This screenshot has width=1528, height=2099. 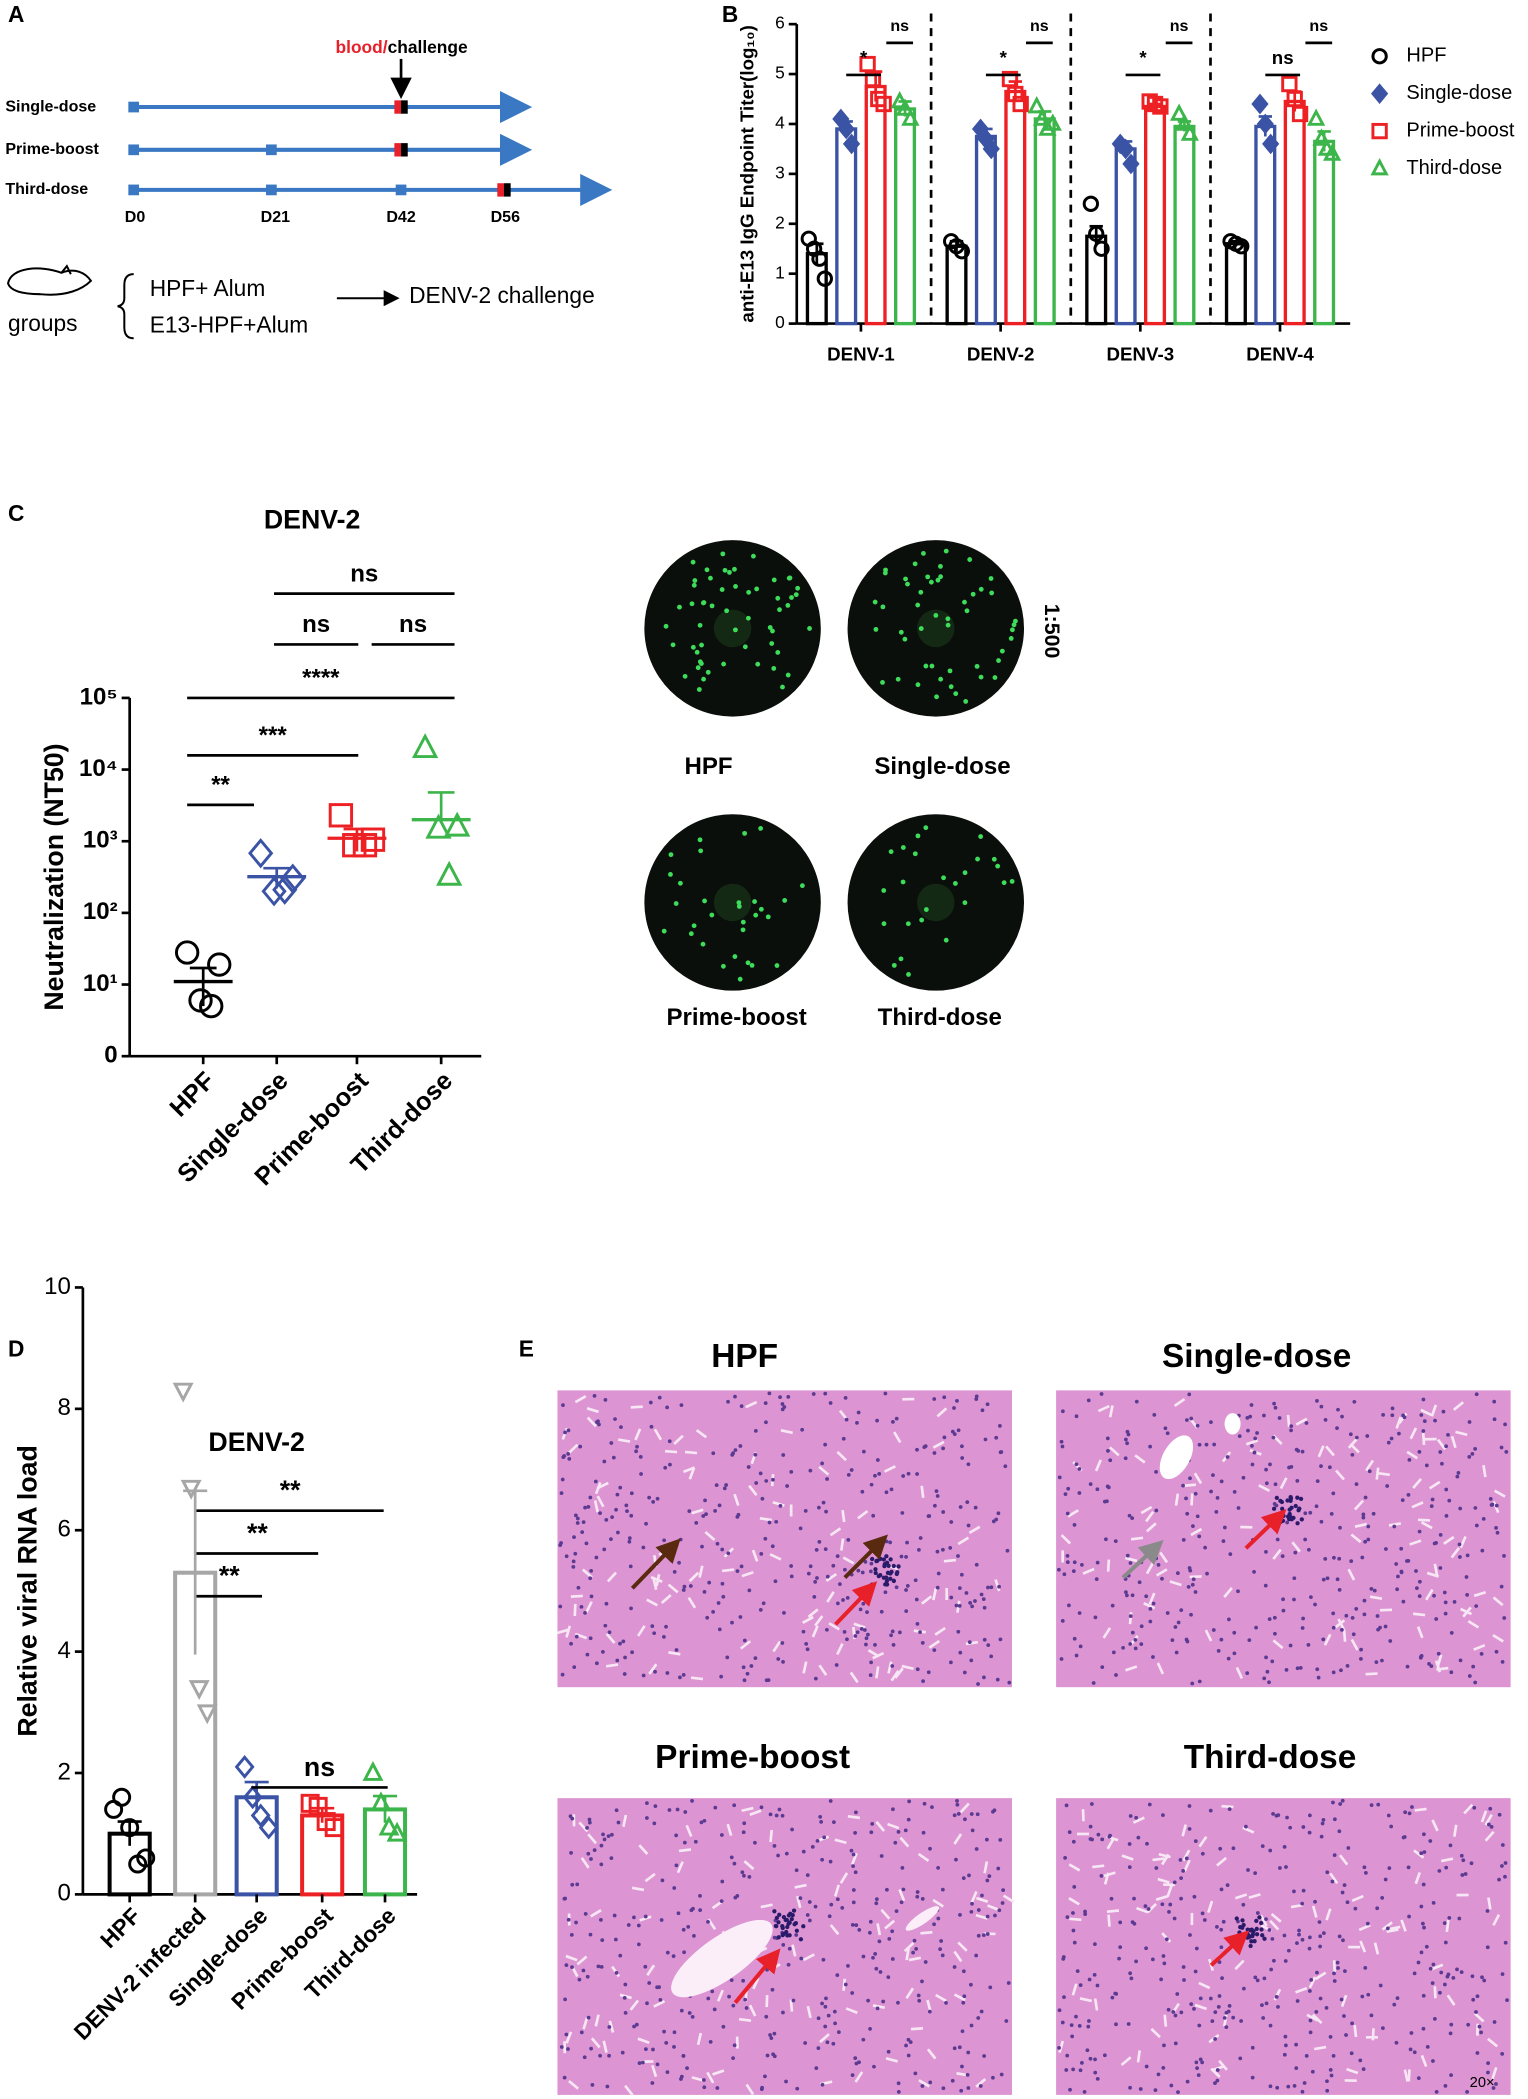 I want to click on panel-label: C, so click(x=16, y=513).